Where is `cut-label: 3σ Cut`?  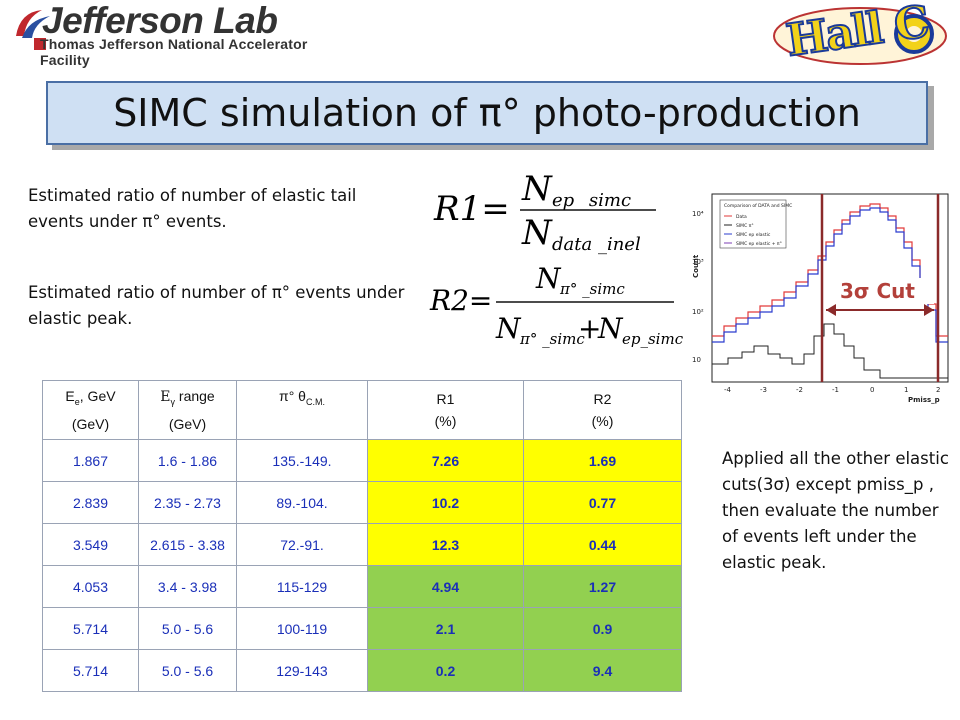 cut-label: 3σ Cut is located at coordinates (877, 291).